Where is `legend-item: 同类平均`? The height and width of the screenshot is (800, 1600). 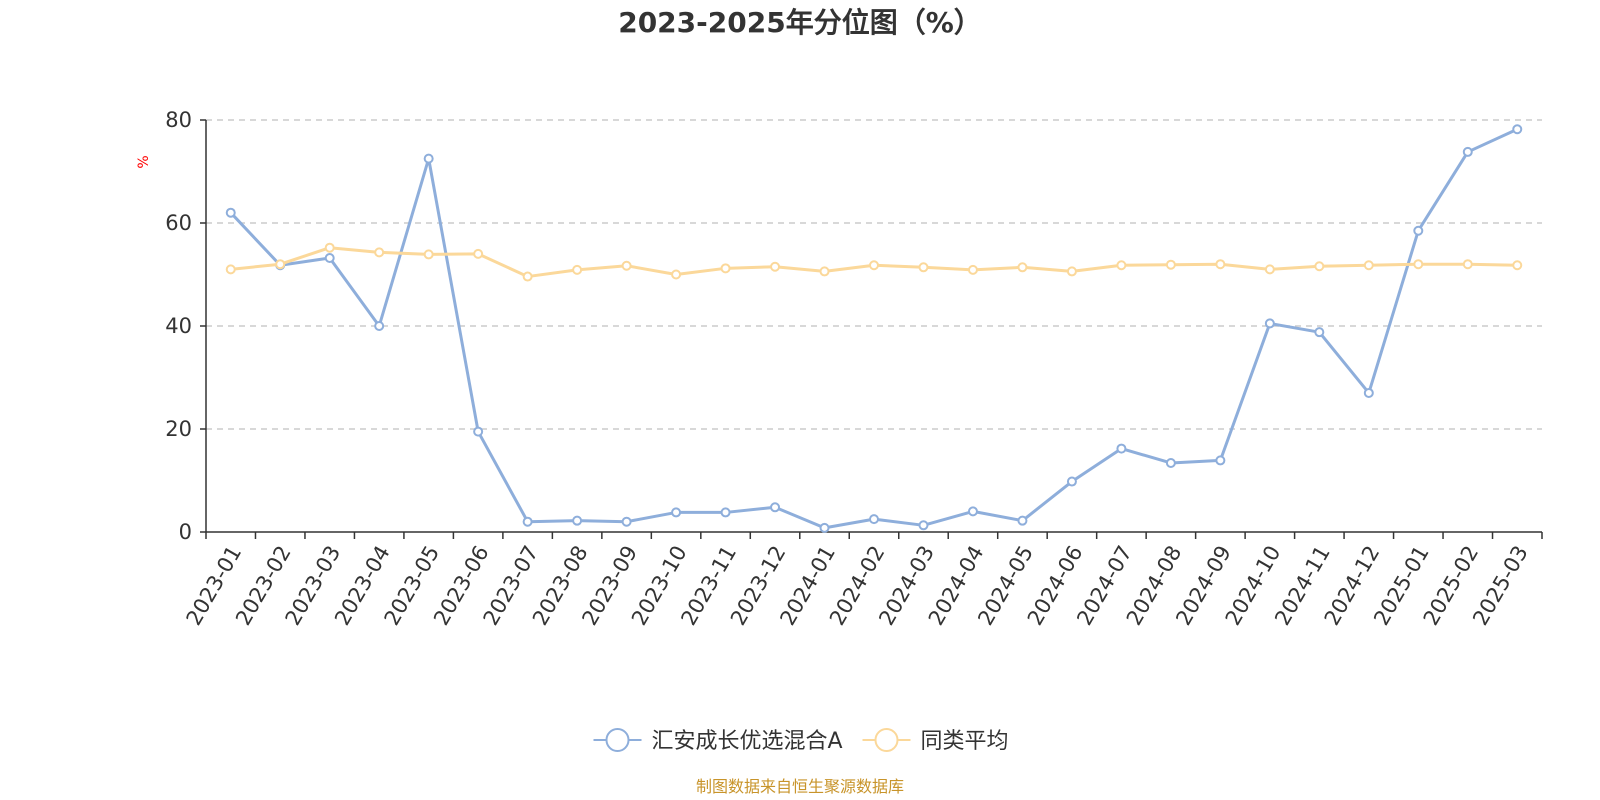
legend-item: 同类平均 is located at coordinates (935, 741).